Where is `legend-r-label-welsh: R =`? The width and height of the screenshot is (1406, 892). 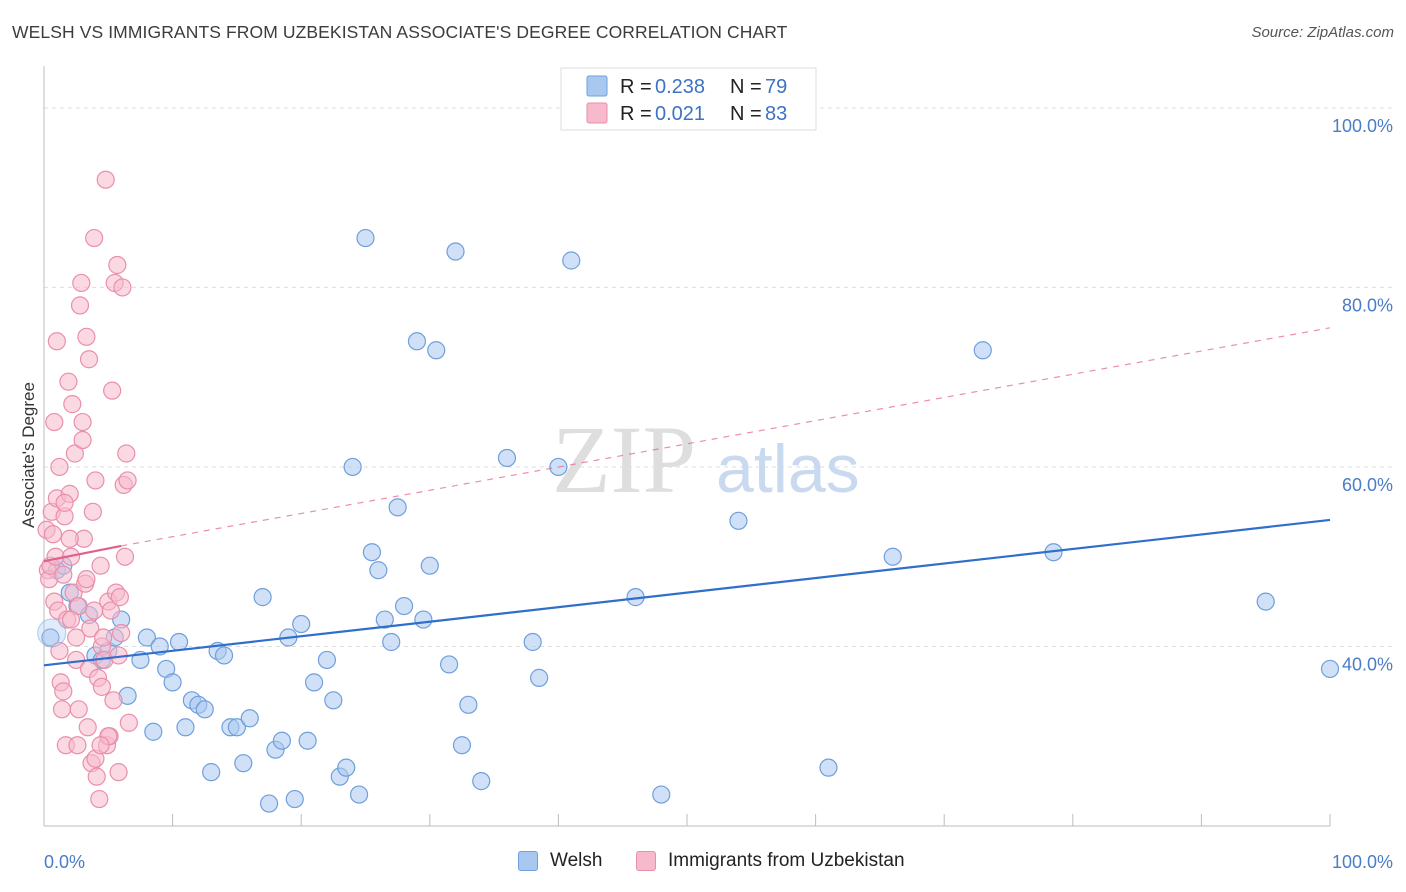 legend-r-label-welsh: R = is located at coordinates (636, 87).